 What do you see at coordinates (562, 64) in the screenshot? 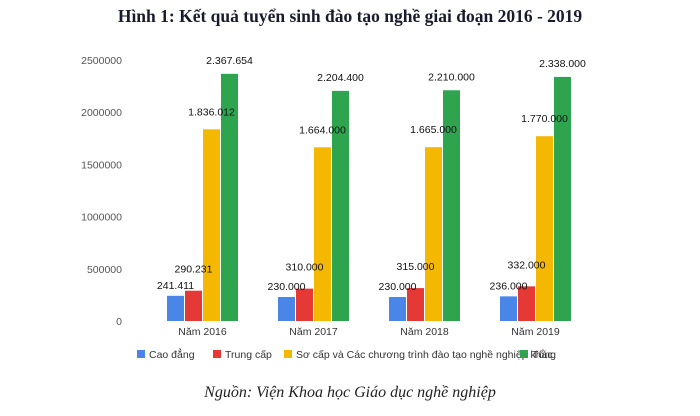
I see `data-label: 2.338.000` at bounding box center [562, 64].